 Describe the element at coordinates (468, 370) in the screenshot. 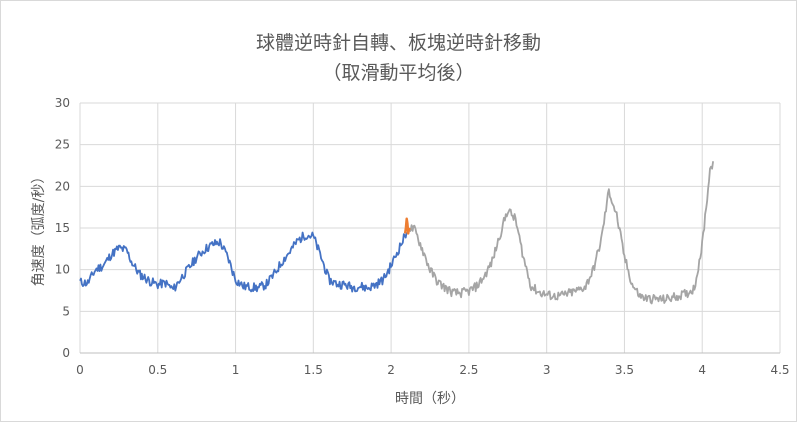

I see `x-tick-label: 2.5` at that location.